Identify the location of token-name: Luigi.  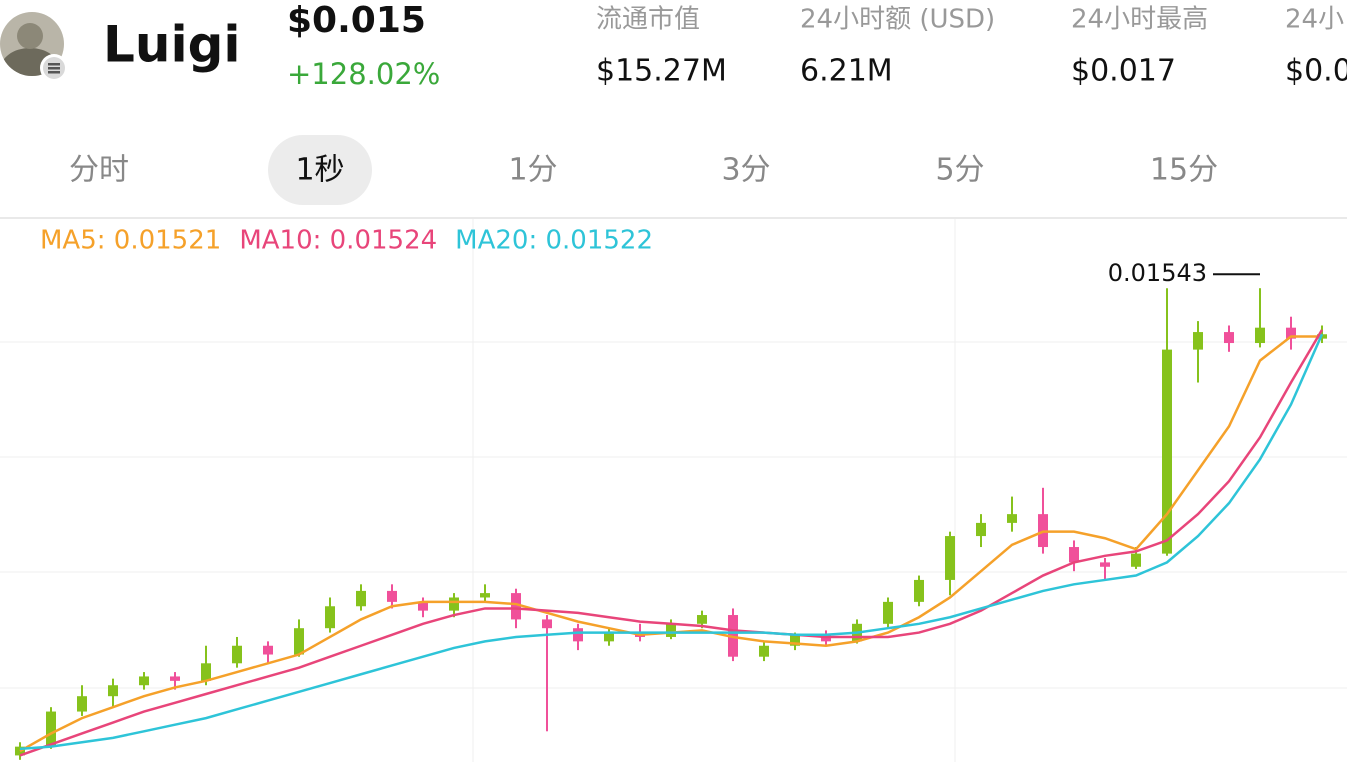
(172, 45).